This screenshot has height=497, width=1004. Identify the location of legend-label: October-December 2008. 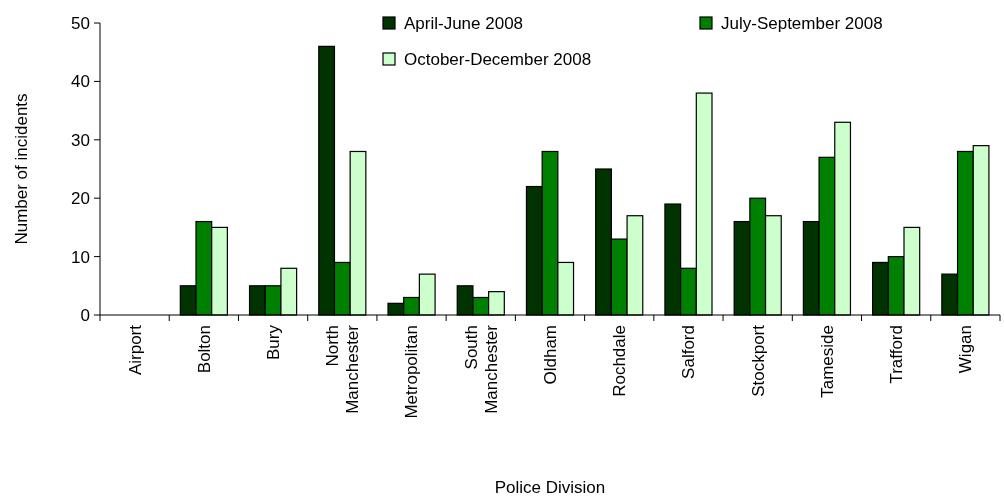
(498, 59).